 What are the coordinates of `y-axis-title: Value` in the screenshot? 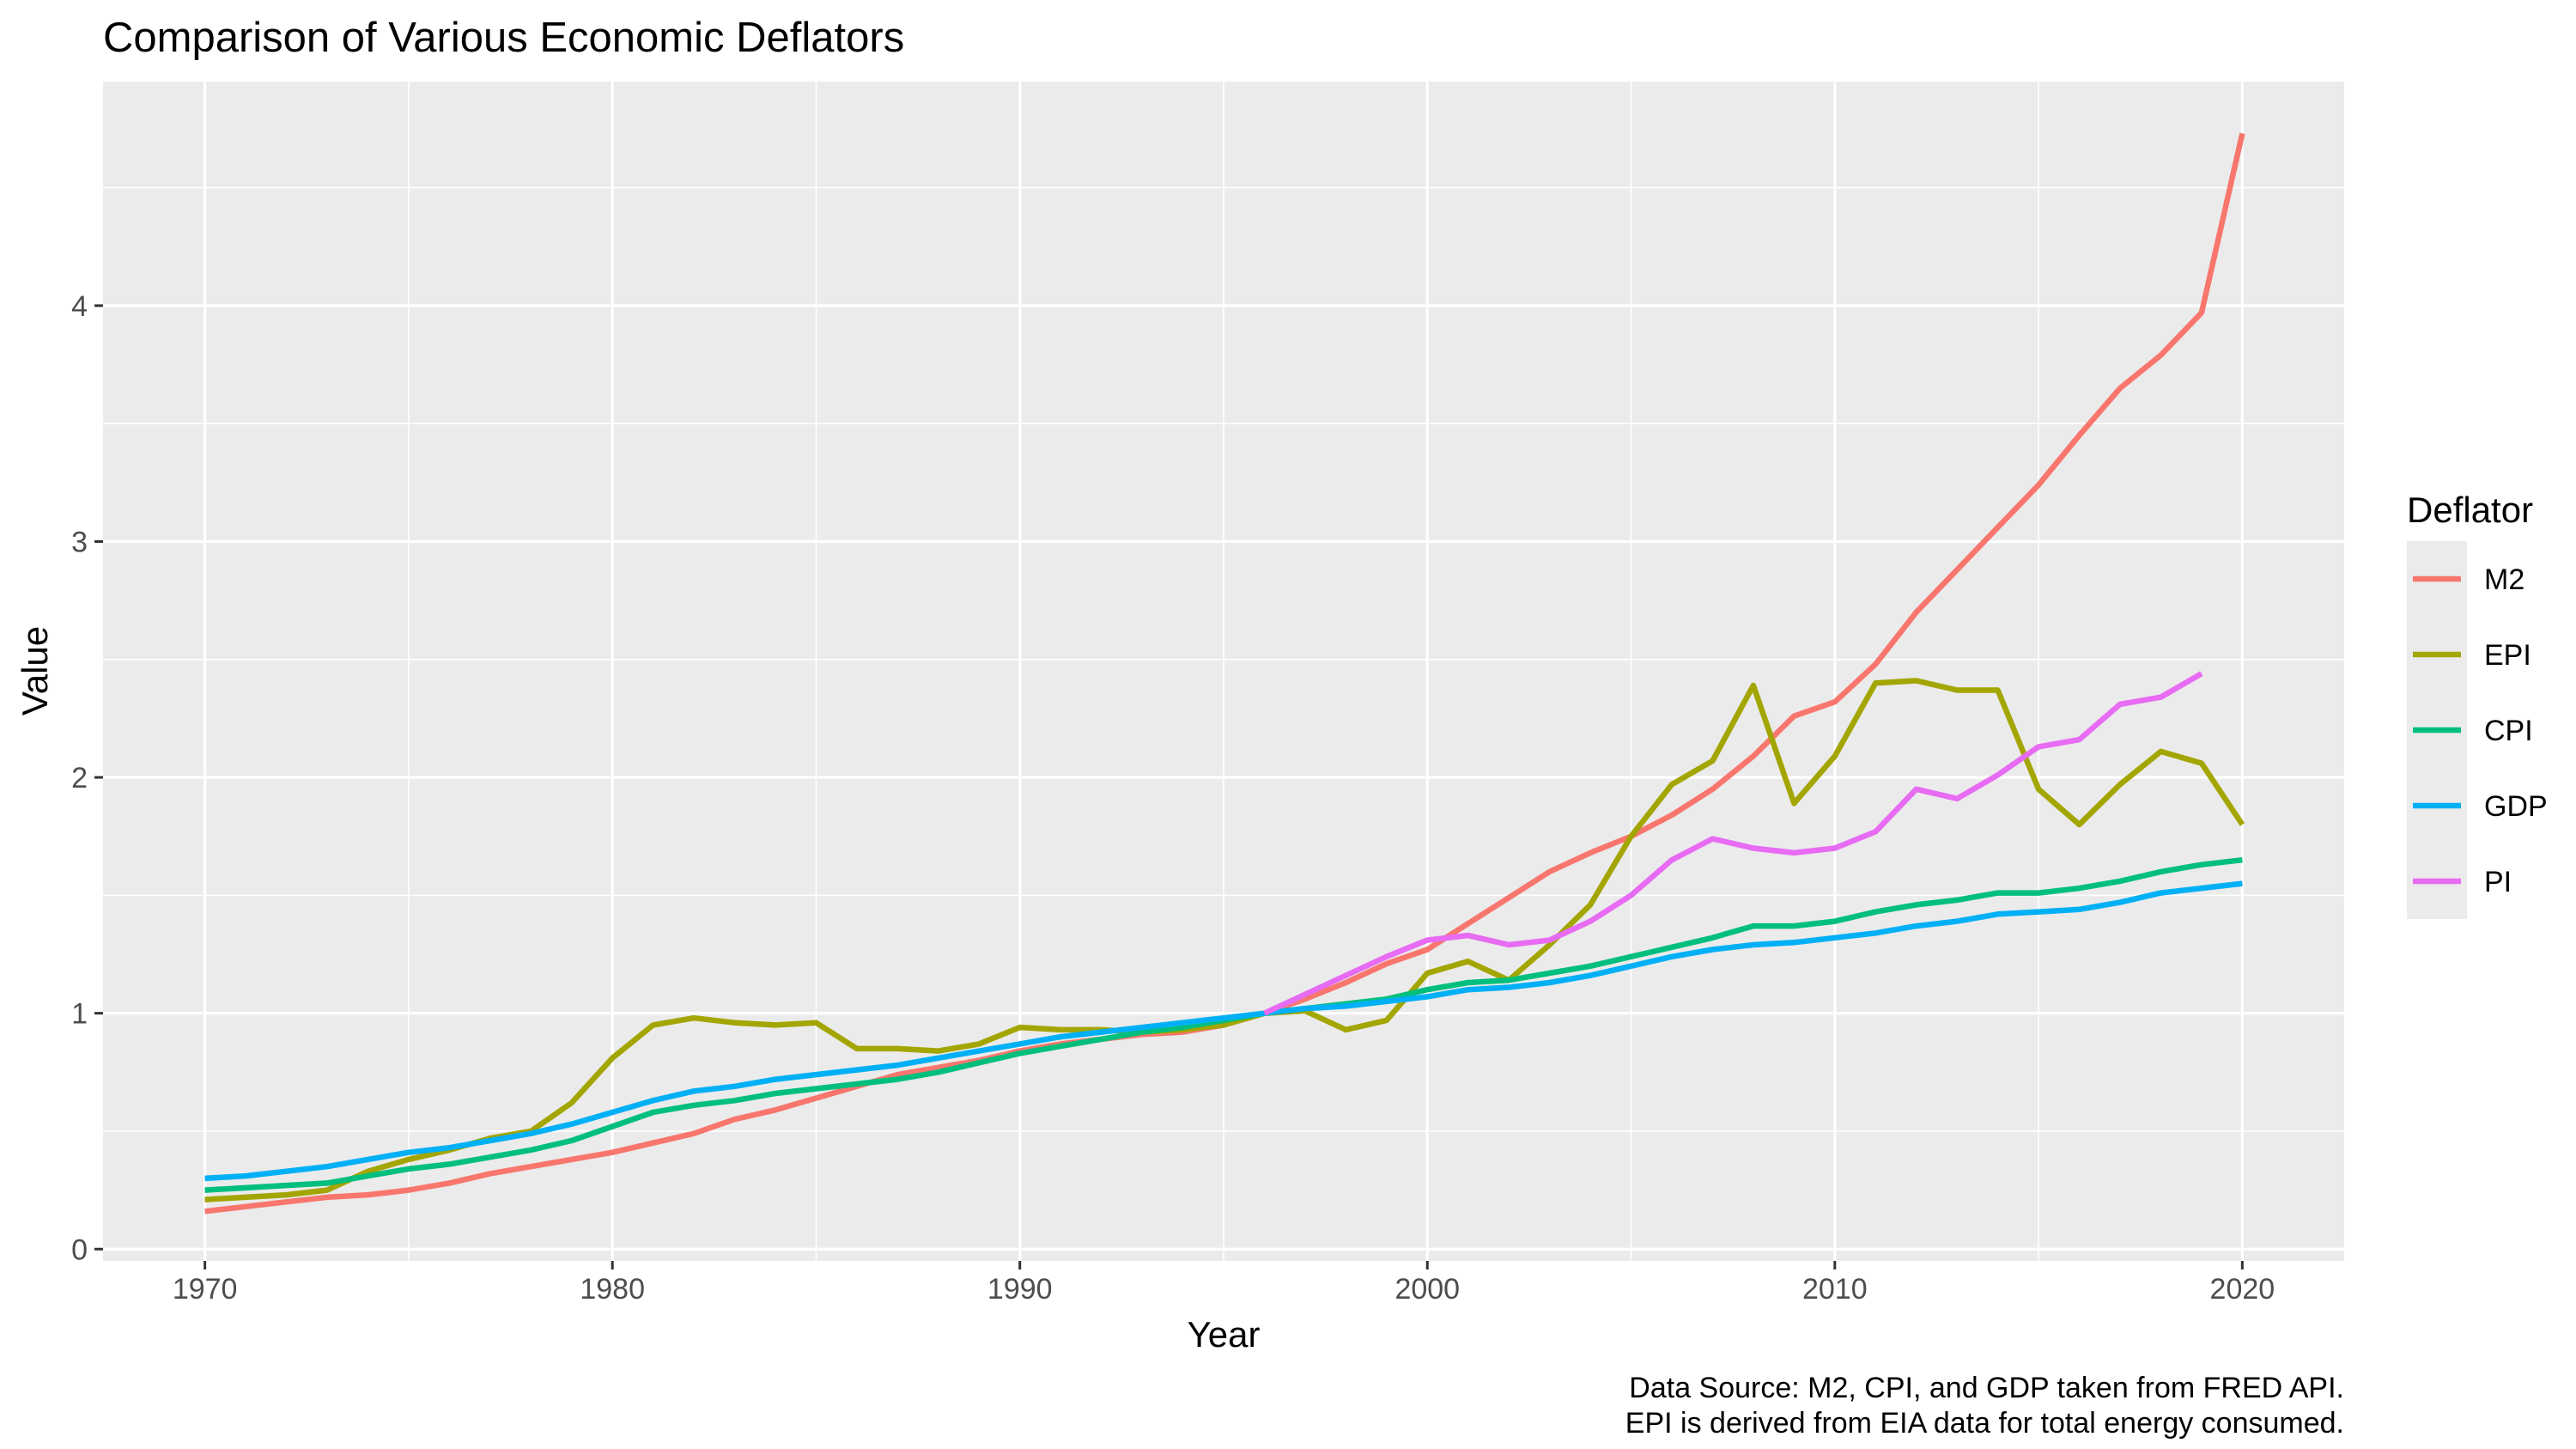 It's located at (35, 670).